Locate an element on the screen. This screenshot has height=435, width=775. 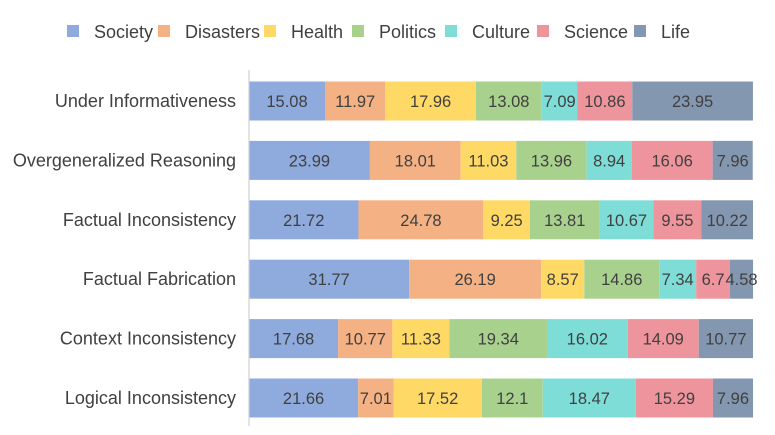
legend-swatch-health is located at coordinates (270, 31).